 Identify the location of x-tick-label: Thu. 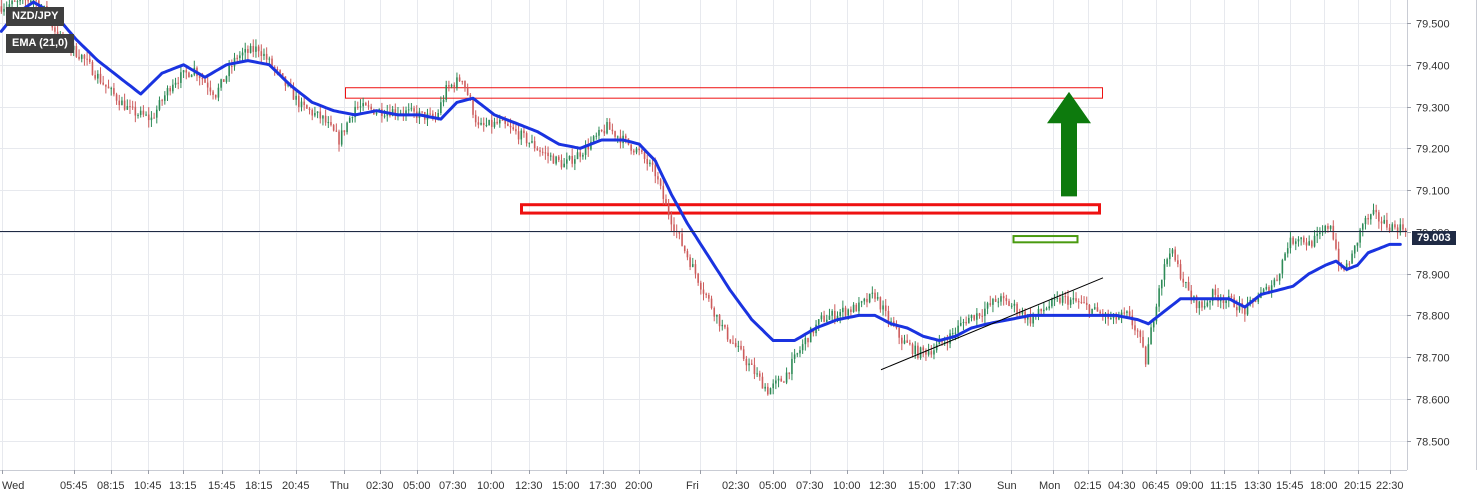
(339, 486).